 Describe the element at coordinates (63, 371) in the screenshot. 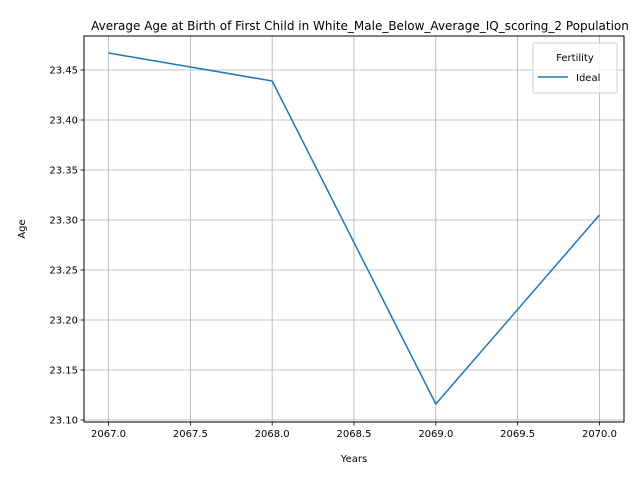

I see `y-tick-label: 23.15` at that location.